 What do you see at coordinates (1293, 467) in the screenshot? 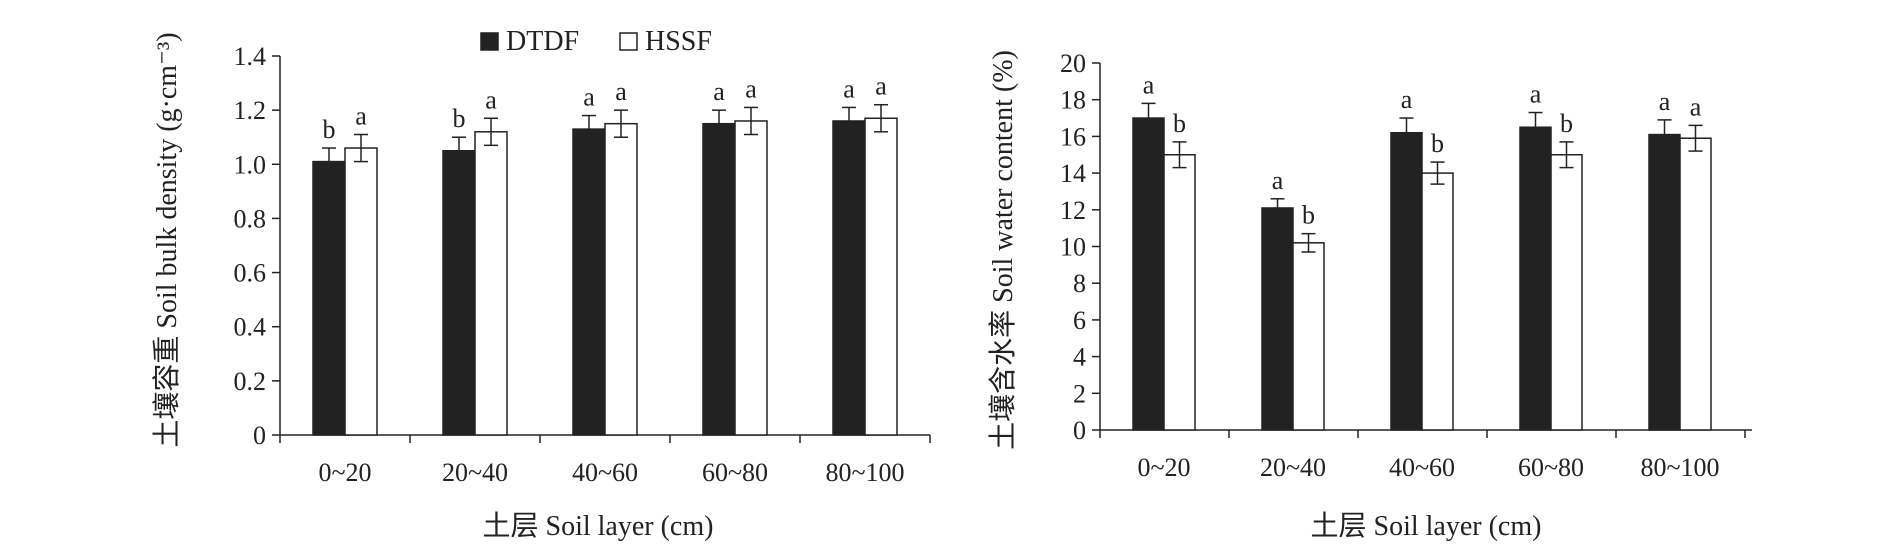
I see `right-x-category-label: 20~40` at bounding box center [1293, 467].